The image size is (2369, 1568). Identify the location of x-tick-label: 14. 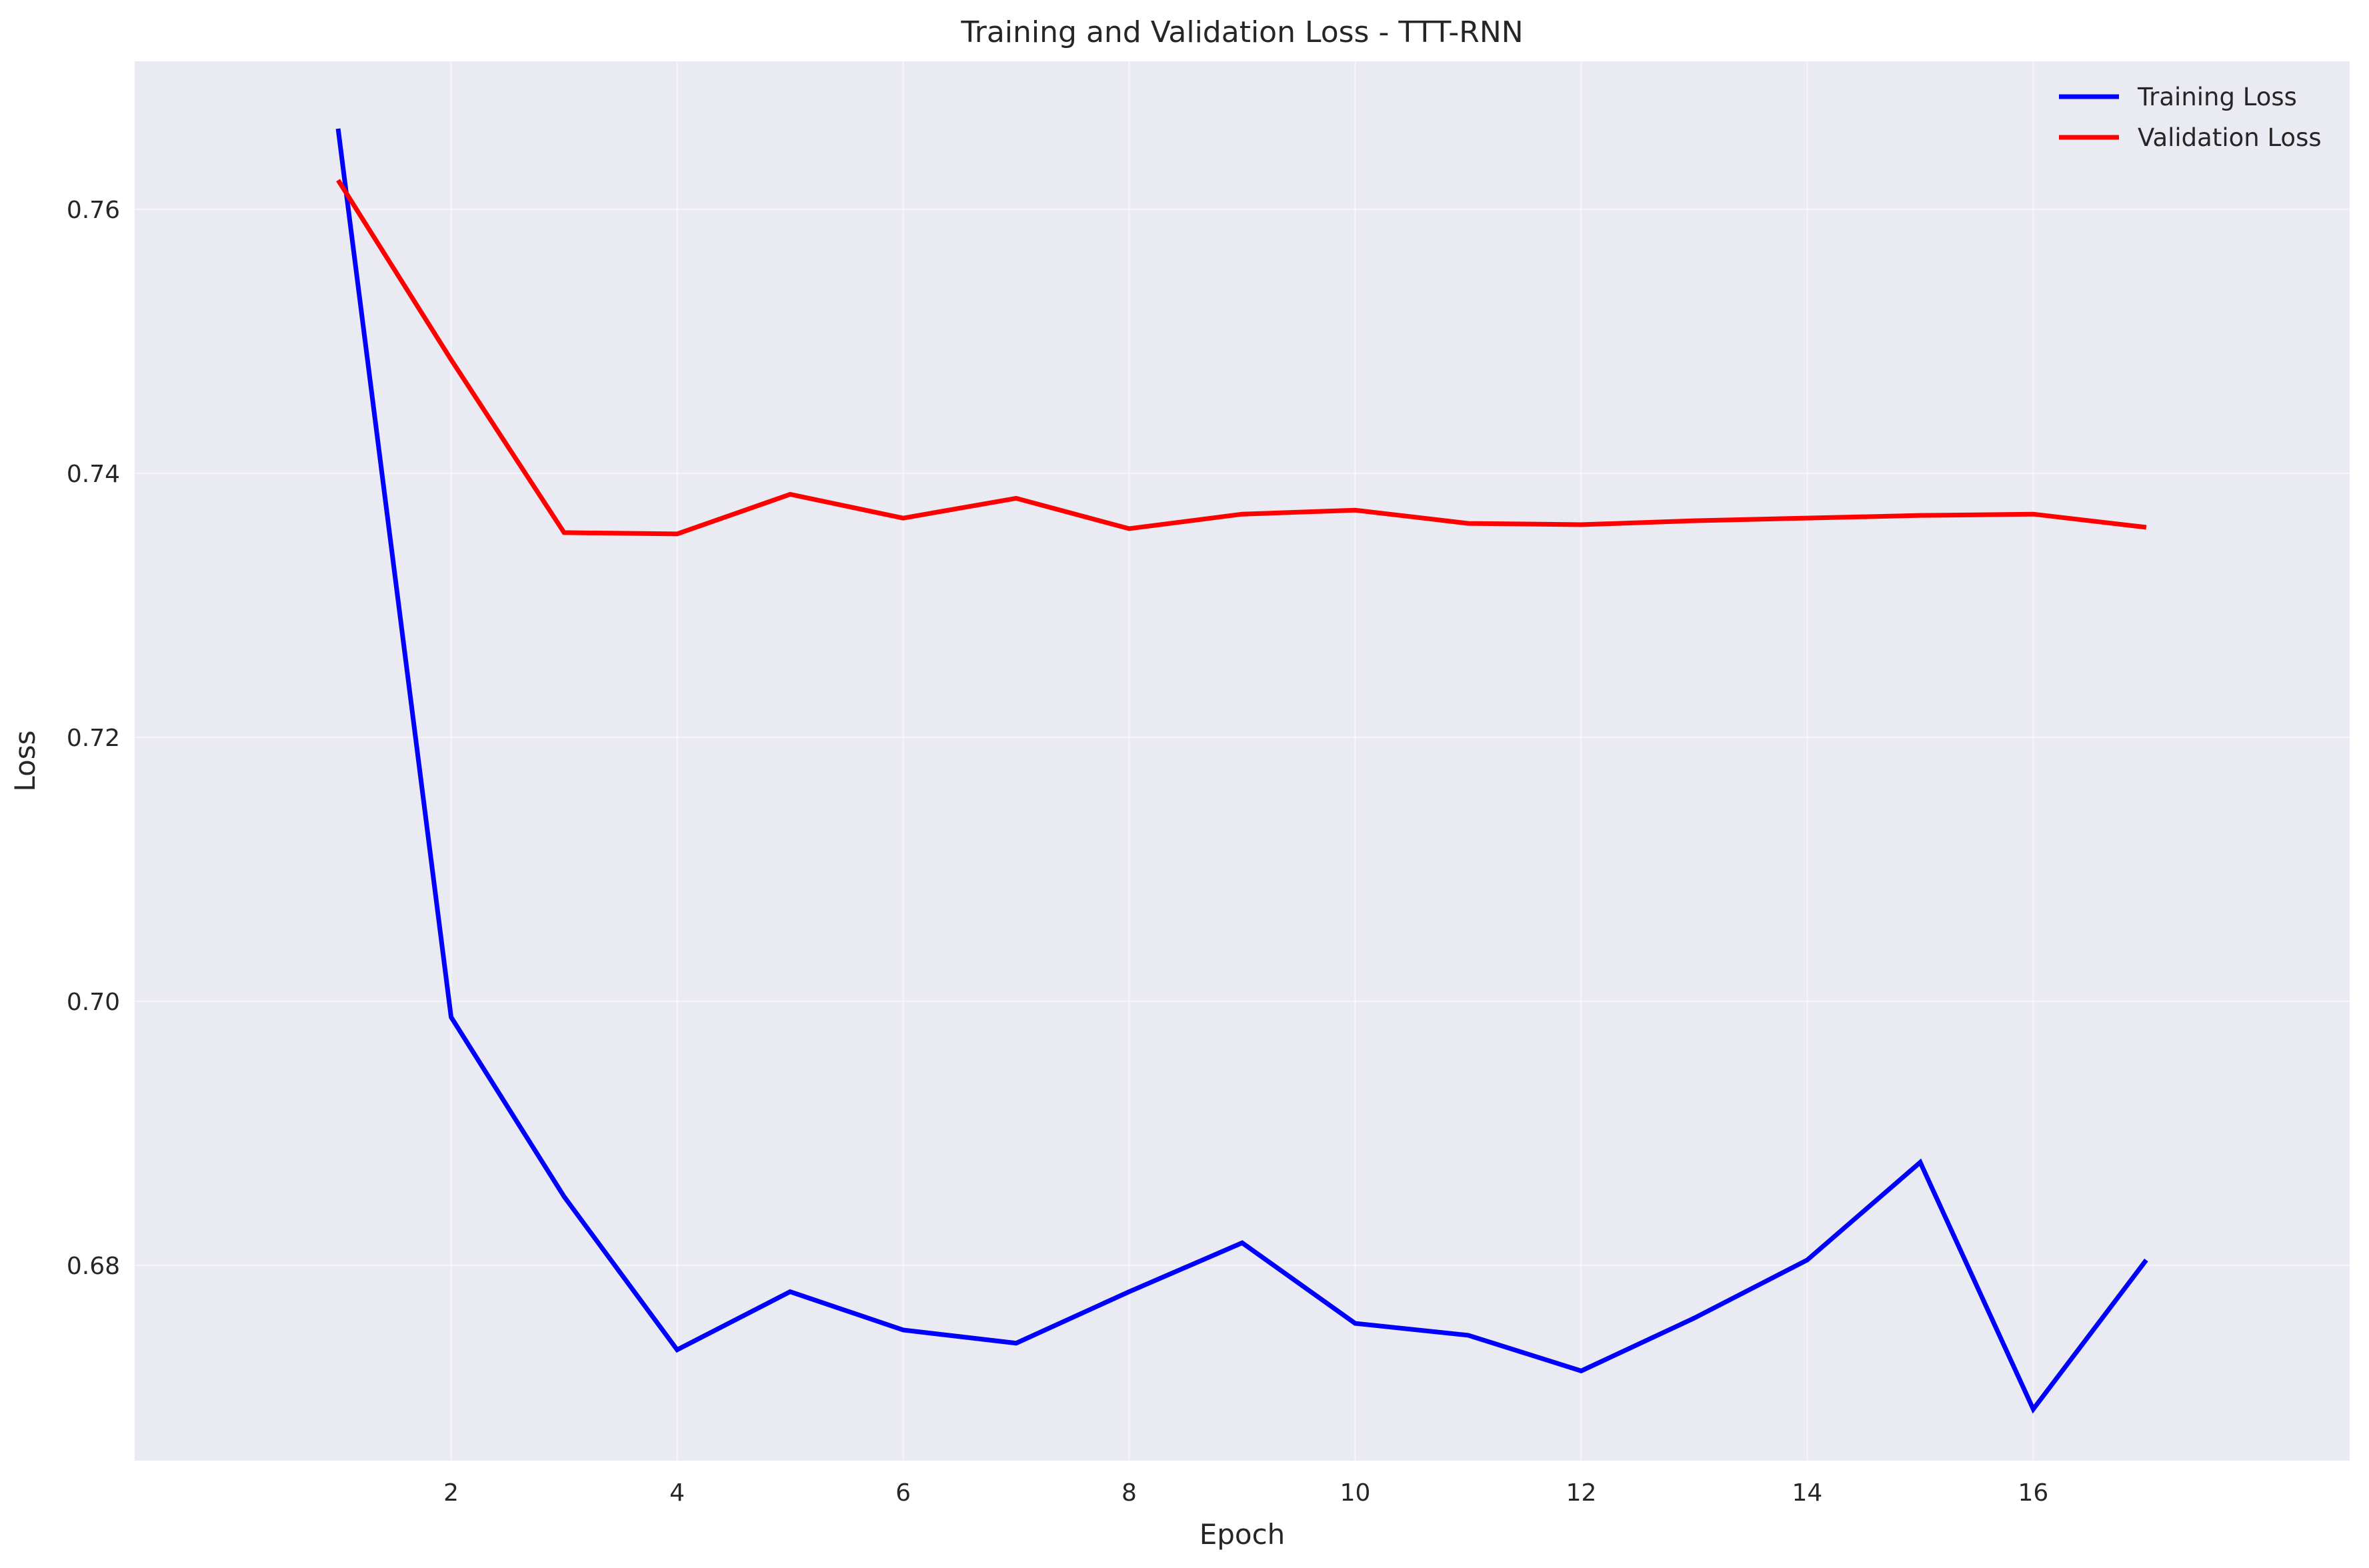
(1807, 1493).